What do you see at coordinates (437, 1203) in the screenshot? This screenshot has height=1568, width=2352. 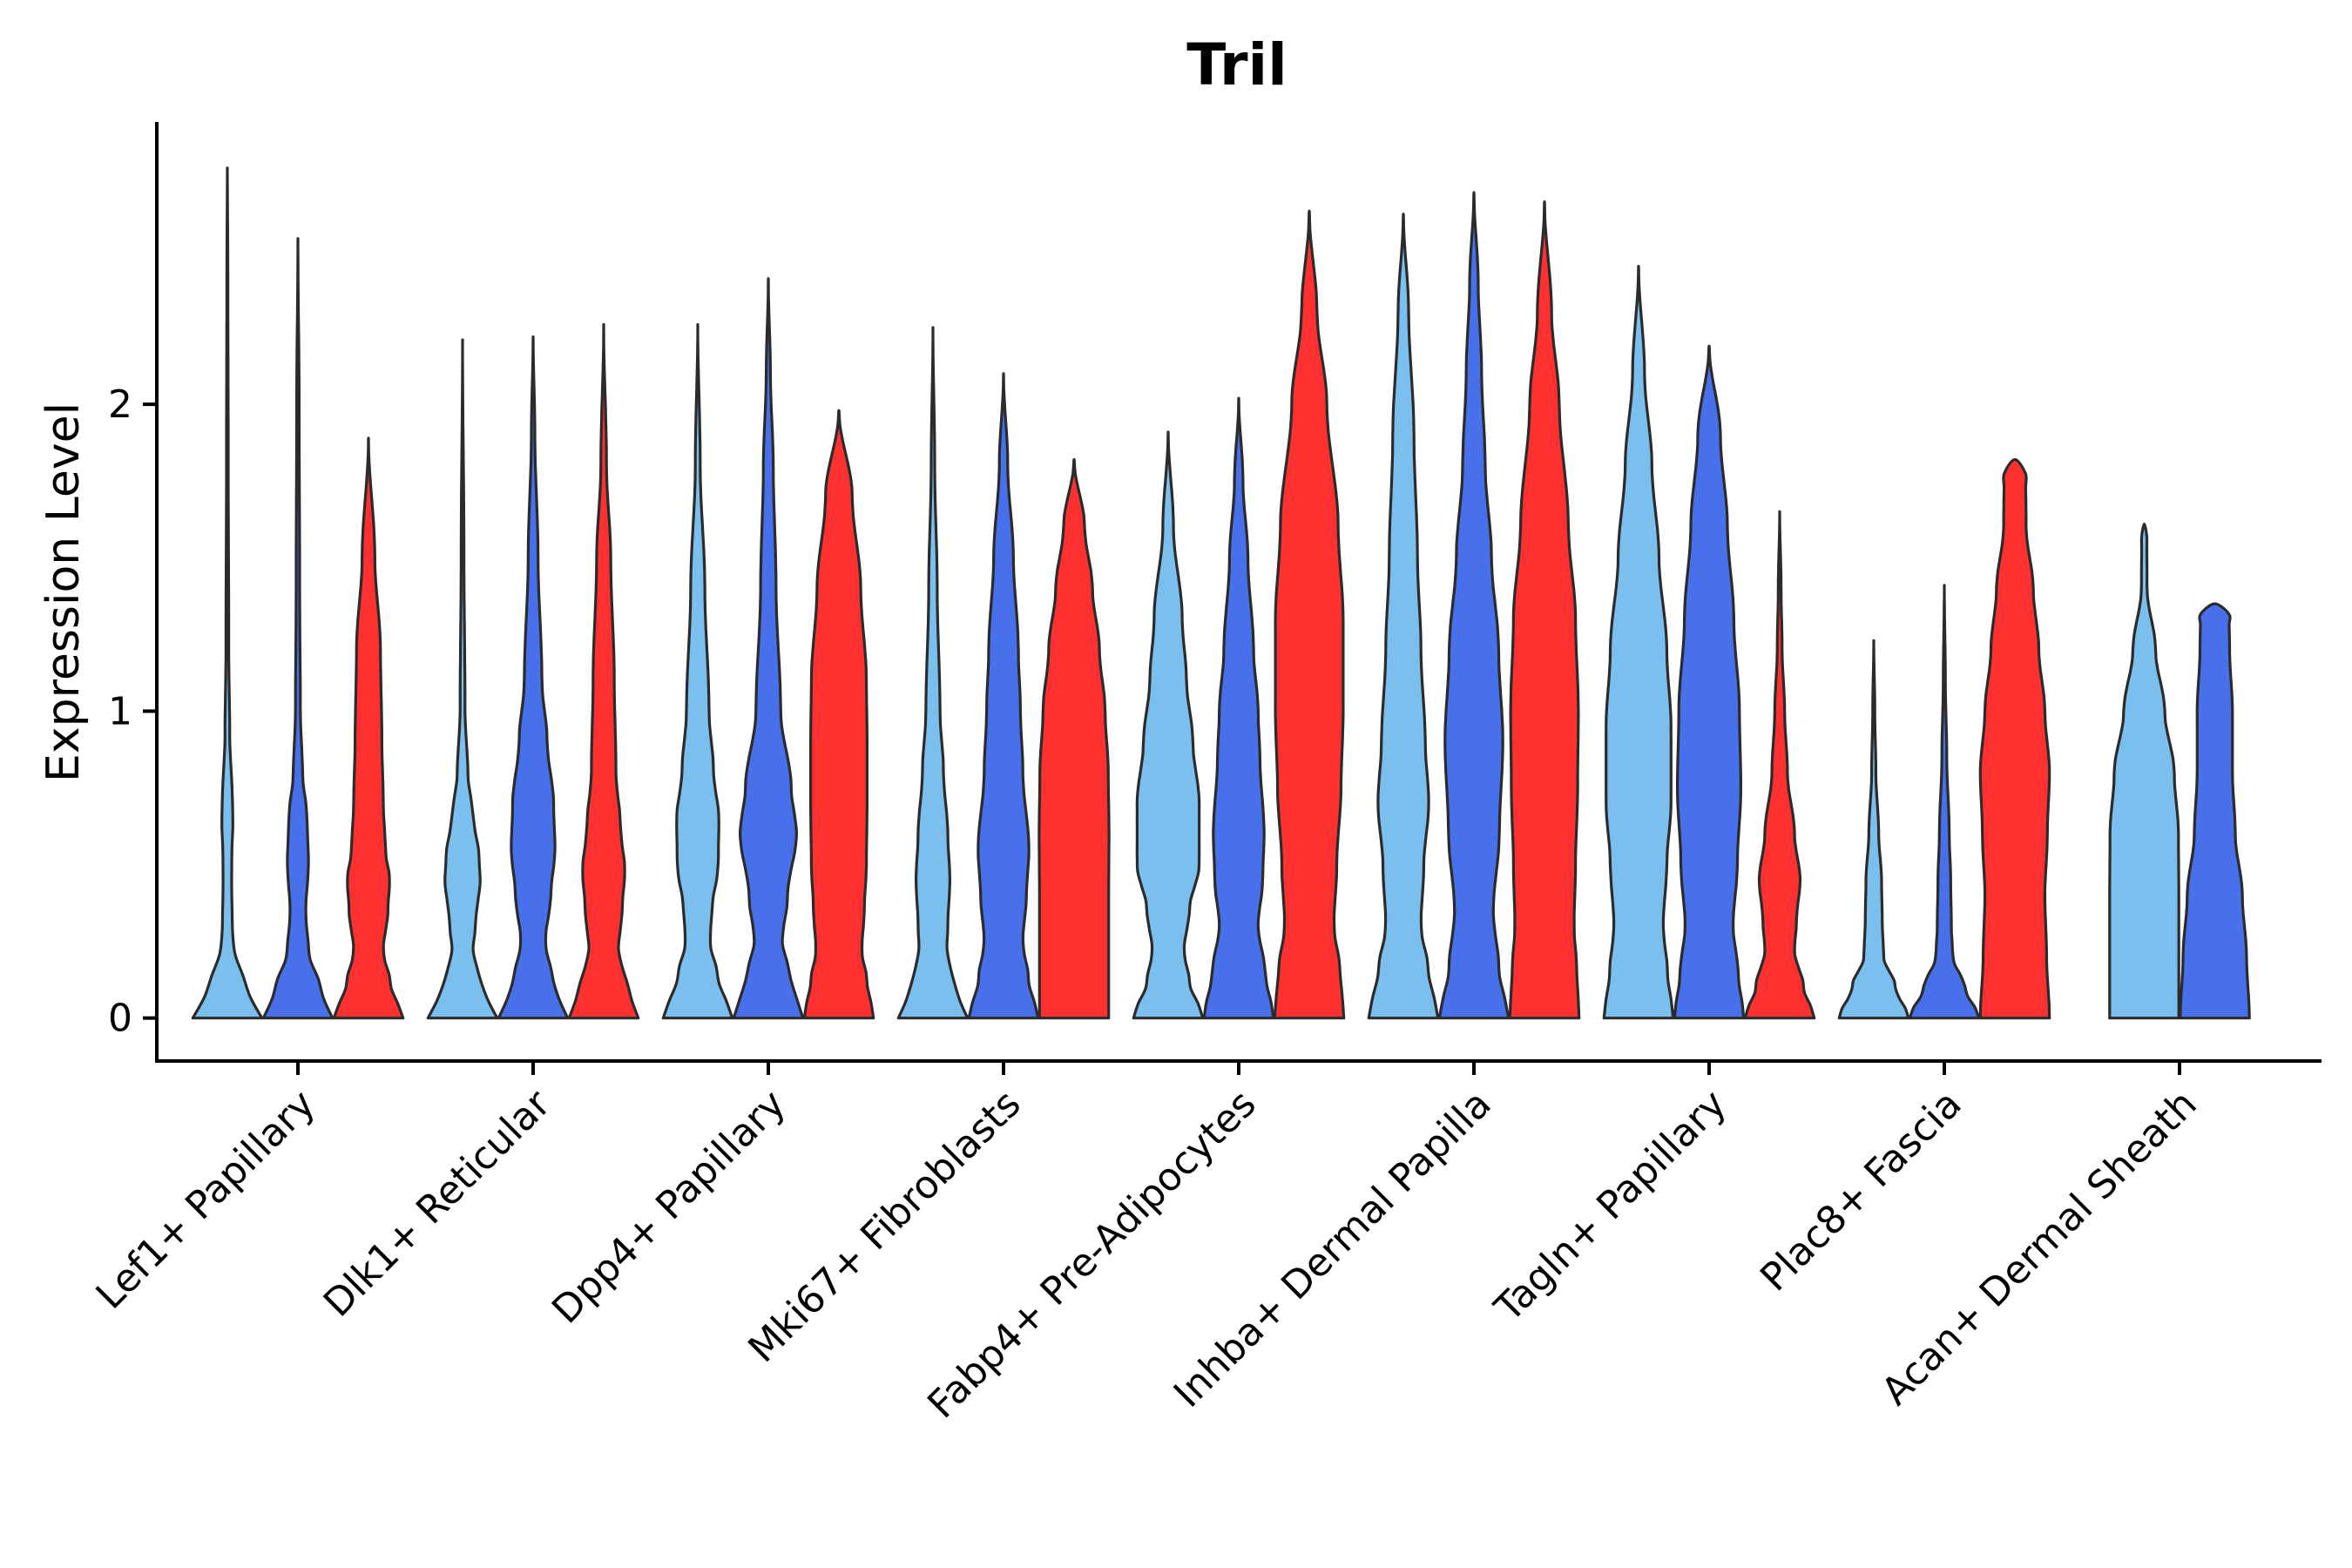 I see `x-tick-label: Dlk1+ Reticular` at bounding box center [437, 1203].